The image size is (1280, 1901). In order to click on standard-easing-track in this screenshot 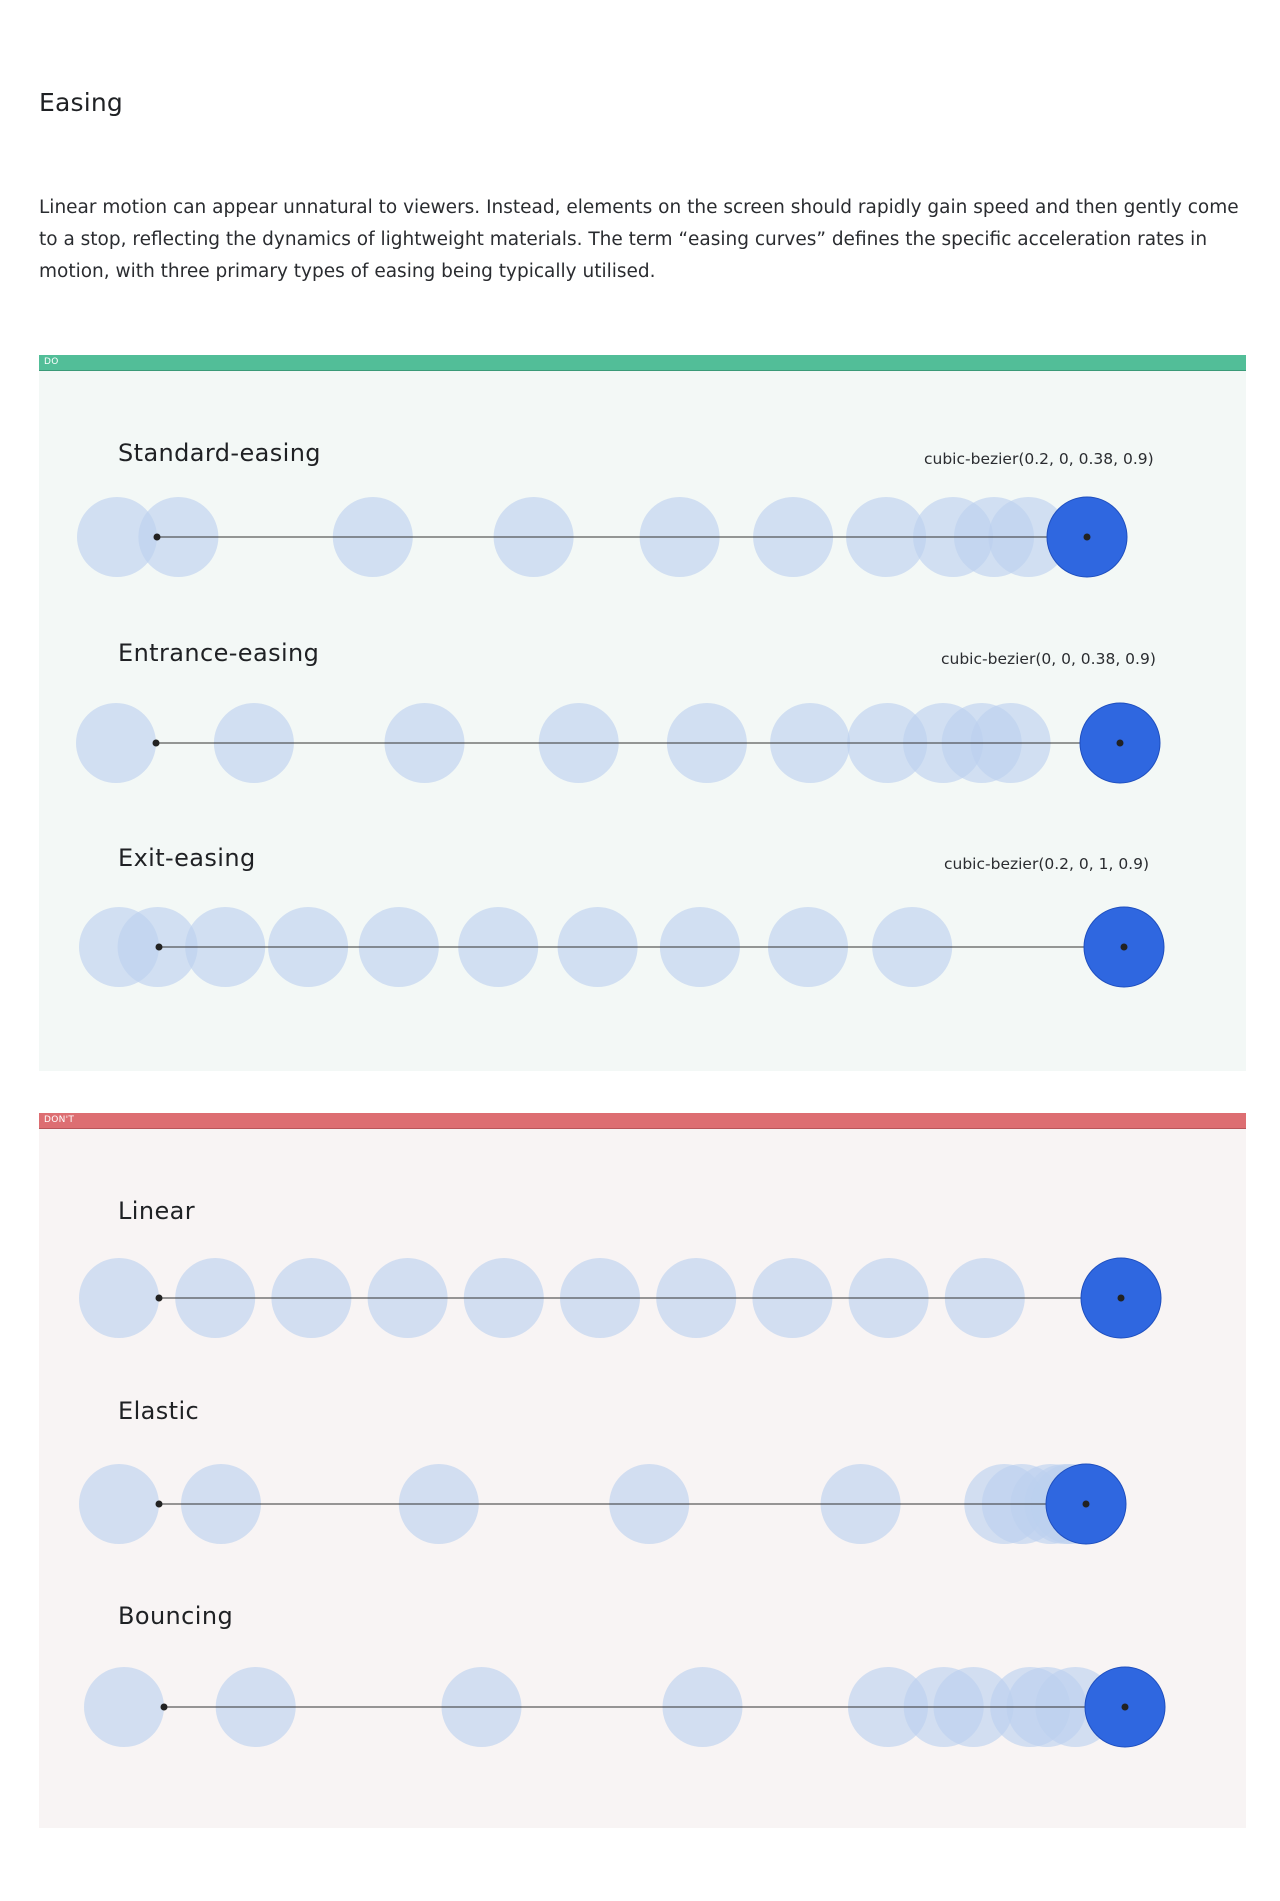, I will do `click(602, 537)`.